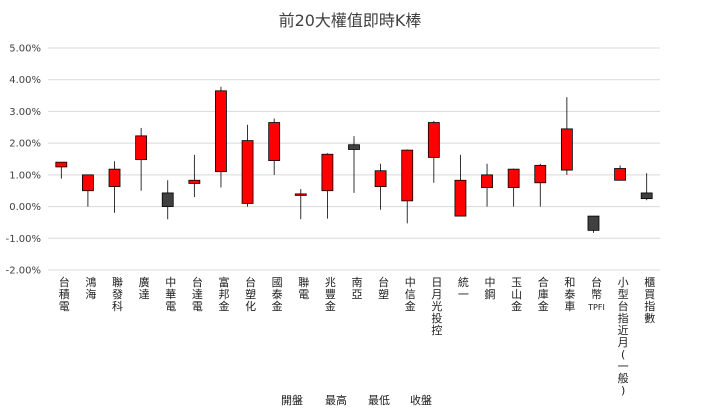  I want to click on y-tick-label: -2.00%, so click(23, 271).